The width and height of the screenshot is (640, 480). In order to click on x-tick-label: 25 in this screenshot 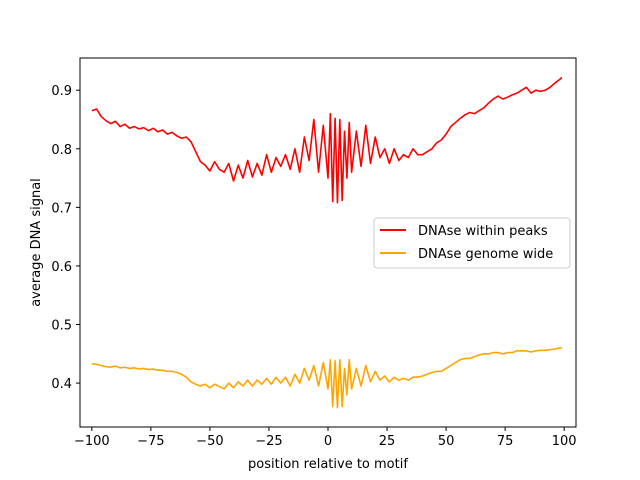, I will do `click(387, 441)`.